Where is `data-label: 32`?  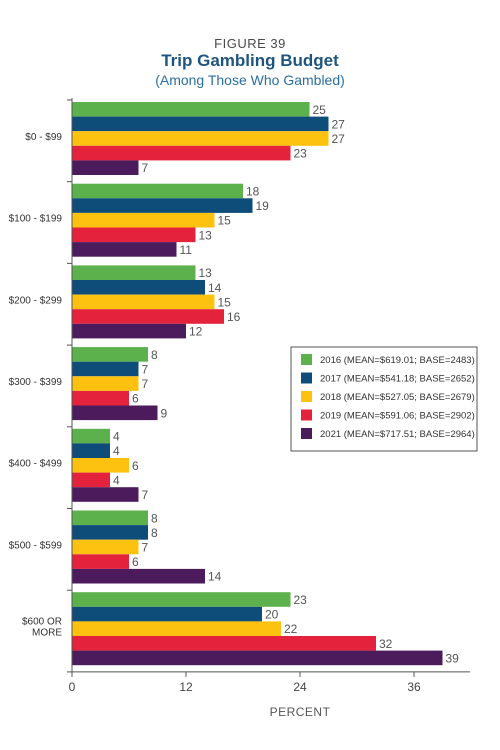
data-label: 32 is located at coordinates (386, 644).